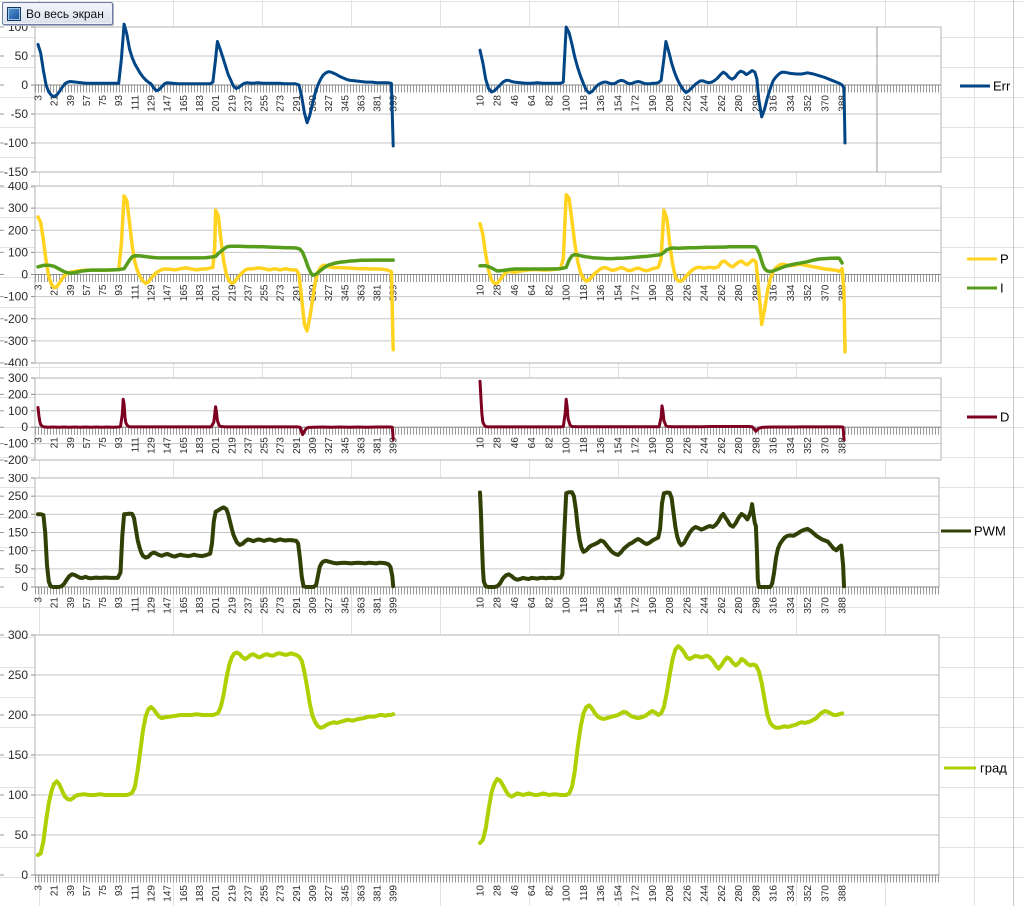 Image resolution: width=1024 pixels, height=906 pixels. What do you see at coordinates (18, 187) in the screenshot?
I see `y-tick-label: 400` at bounding box center [18, 187].